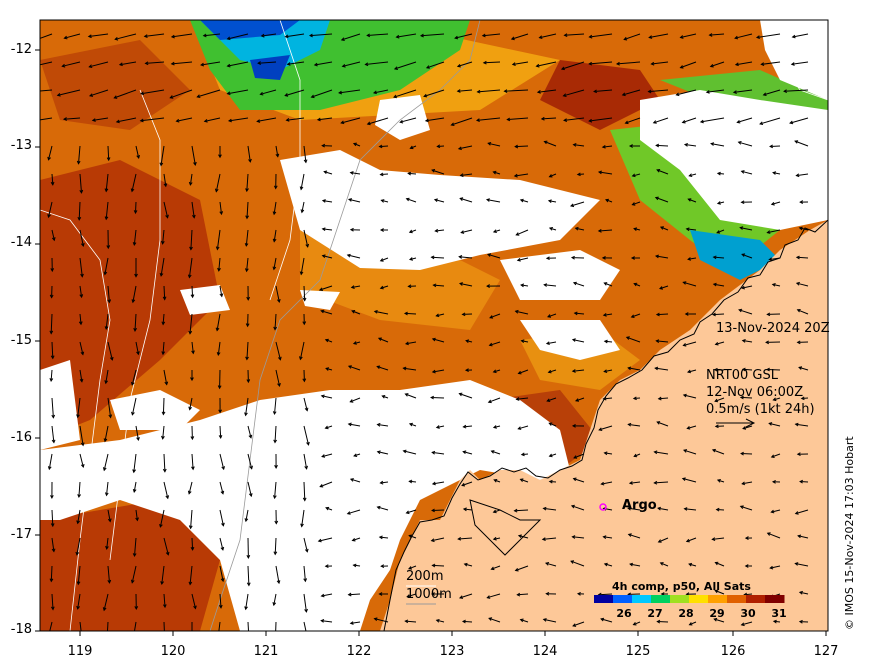 The image size is (872, 666). I want to click on scale-arrow, so click(736, 423).